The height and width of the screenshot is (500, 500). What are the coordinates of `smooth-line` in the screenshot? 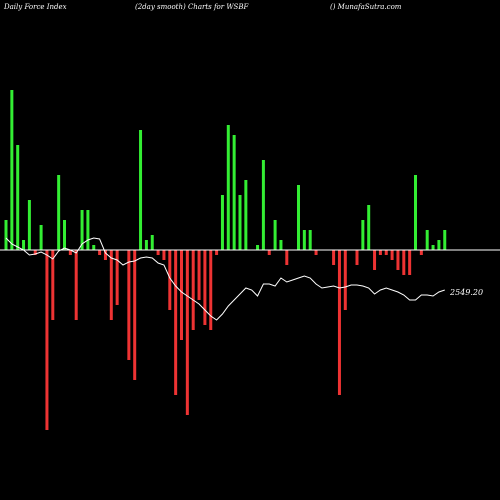 It's located at (225, 279).